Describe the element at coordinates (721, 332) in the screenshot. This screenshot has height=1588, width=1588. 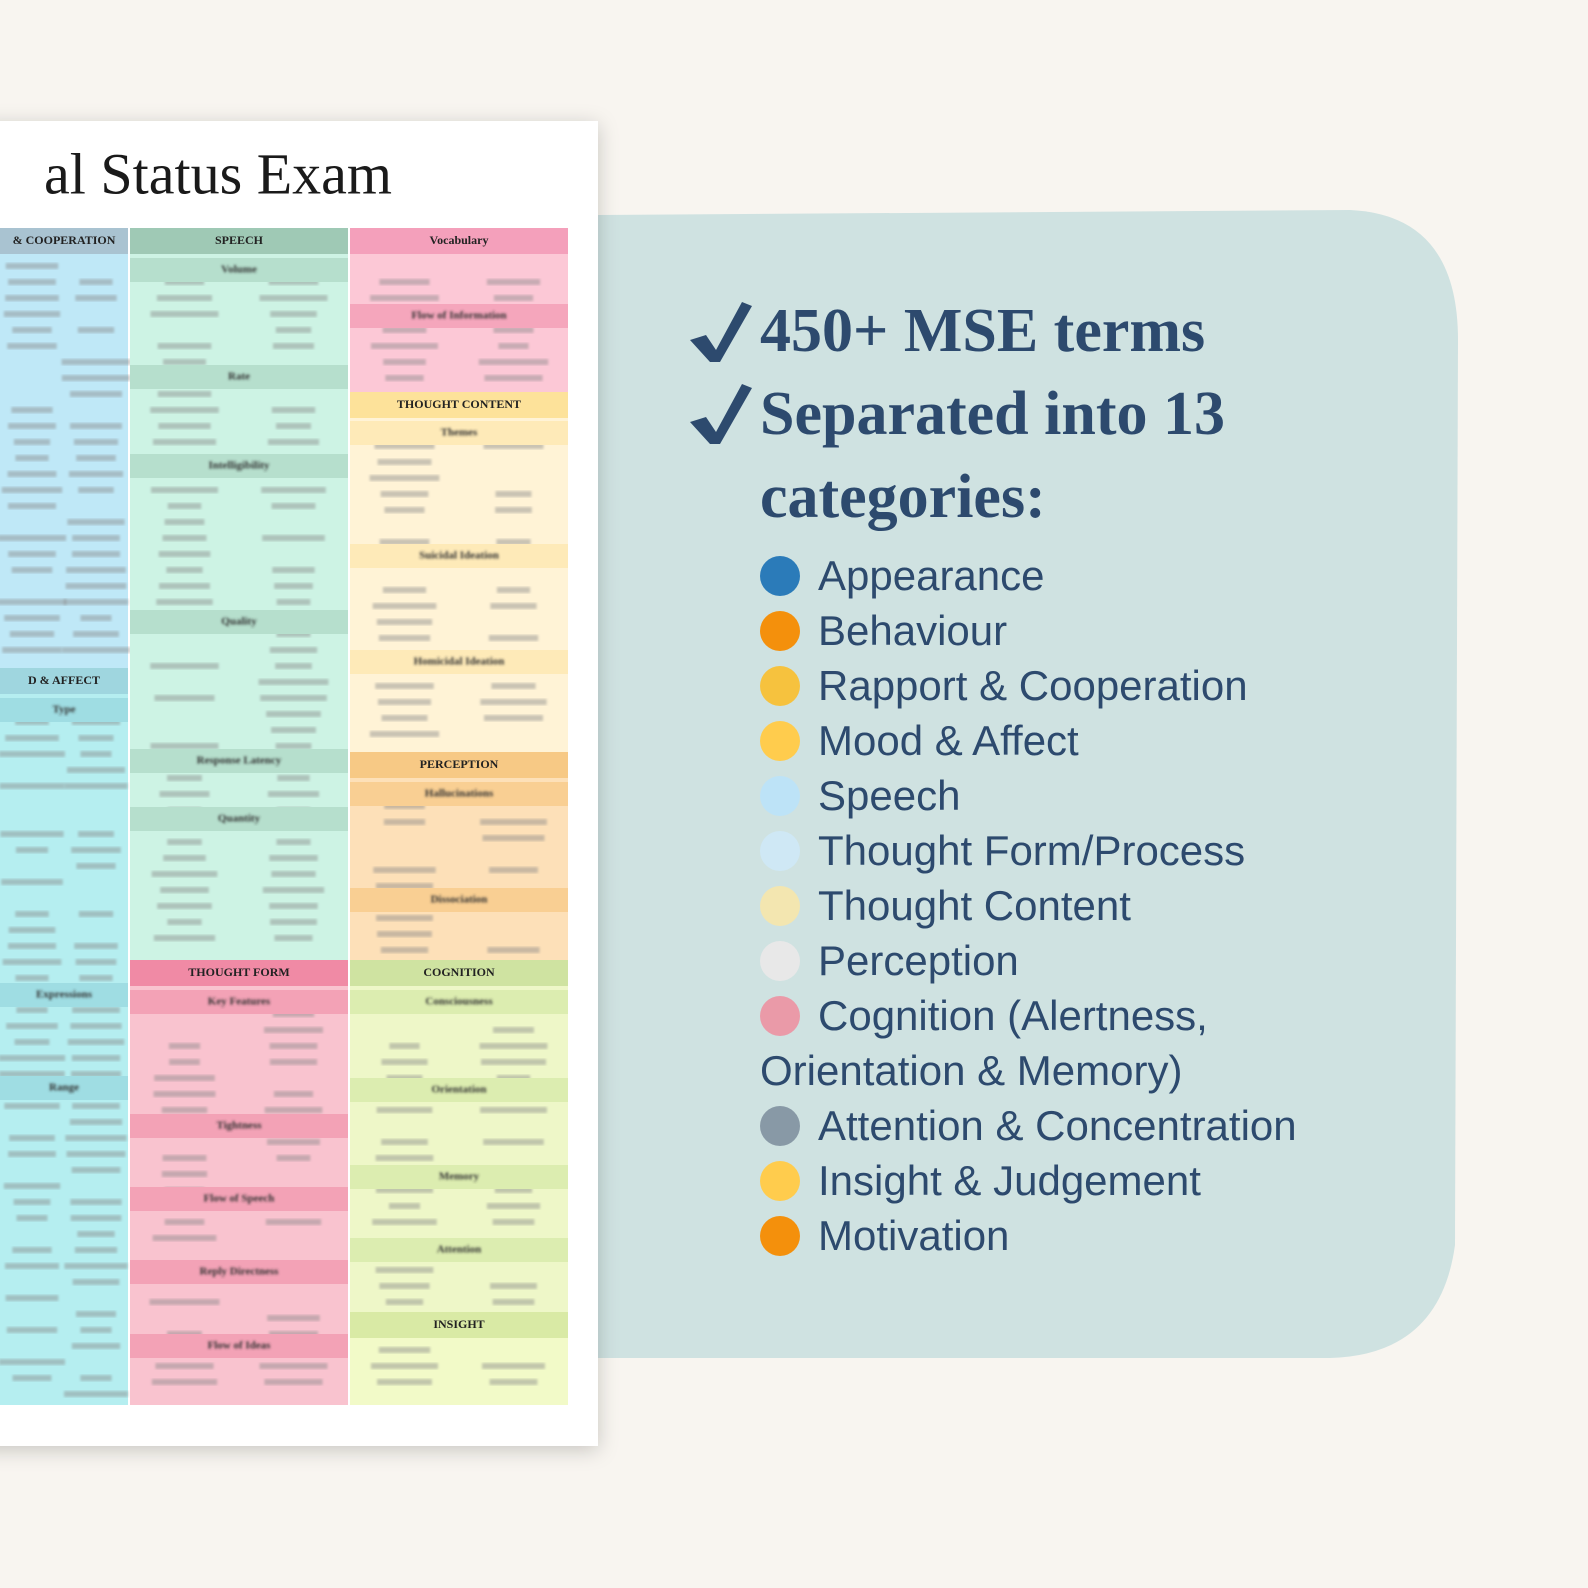
I see `check-mark` at that location.